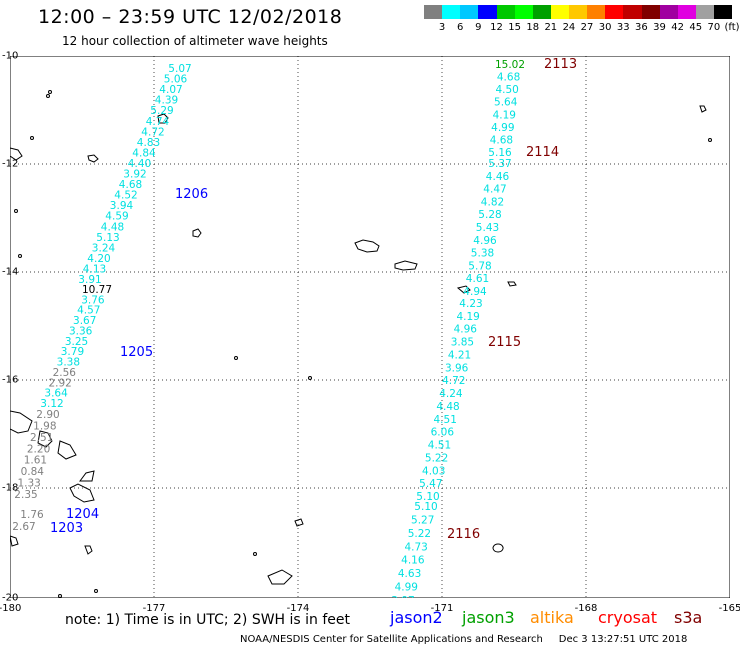  Describe the element at coordinates (176, 80) in the screenshot. I see `wave-height-value: 5.06` at that location.